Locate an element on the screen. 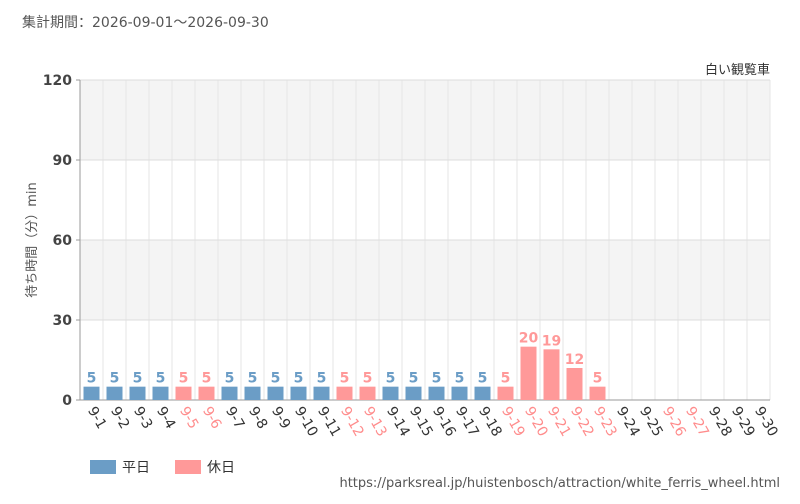 The height and width of the screenshot is (504, 800). x-tick-label: 9-7 is located at coordinates (234, 418).